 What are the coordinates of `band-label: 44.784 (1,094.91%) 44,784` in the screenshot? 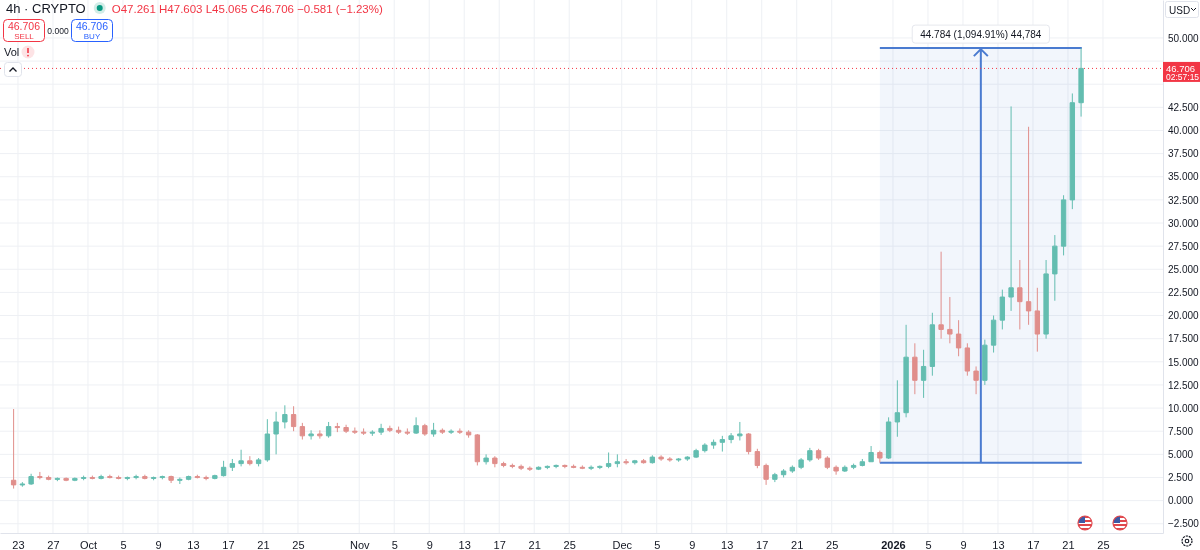 It's located at (981, 34).